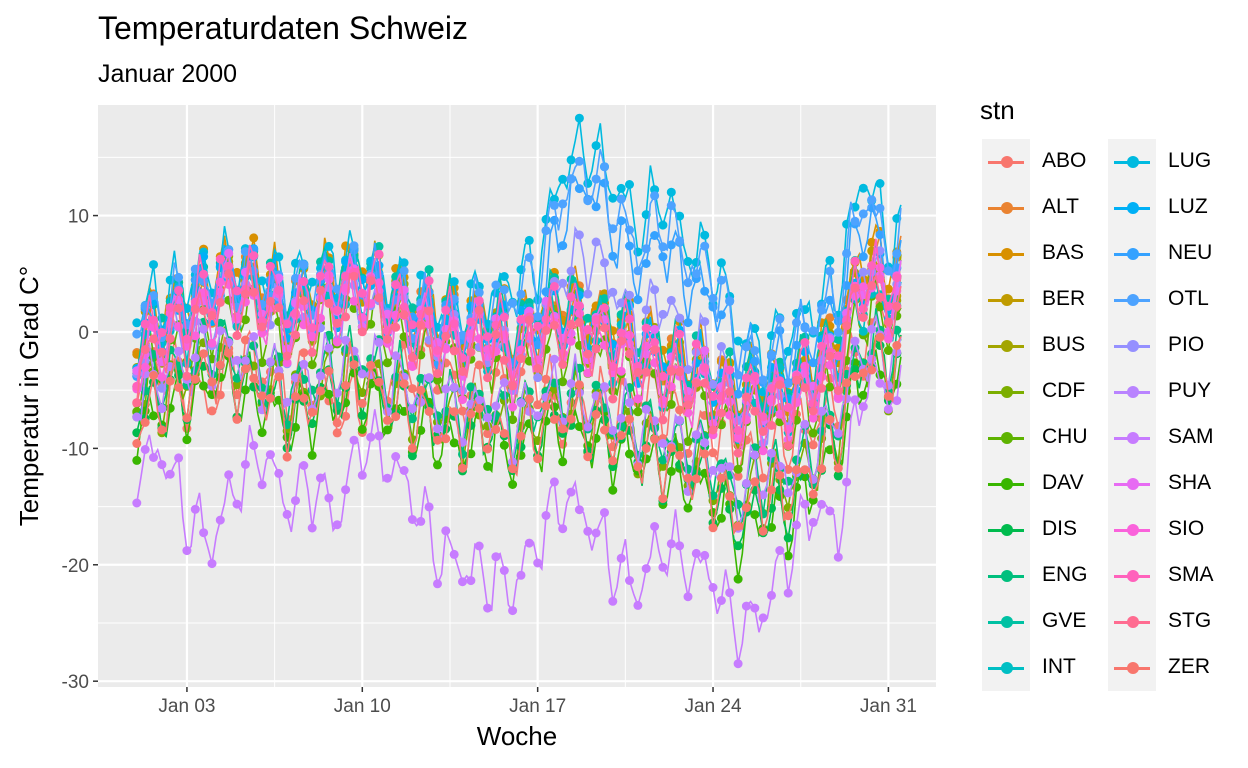  What do you see at coordinates (1156, 530) in the screenshot?
I see `legend-item-sio: SIO` at bounding box center [1156, 530].